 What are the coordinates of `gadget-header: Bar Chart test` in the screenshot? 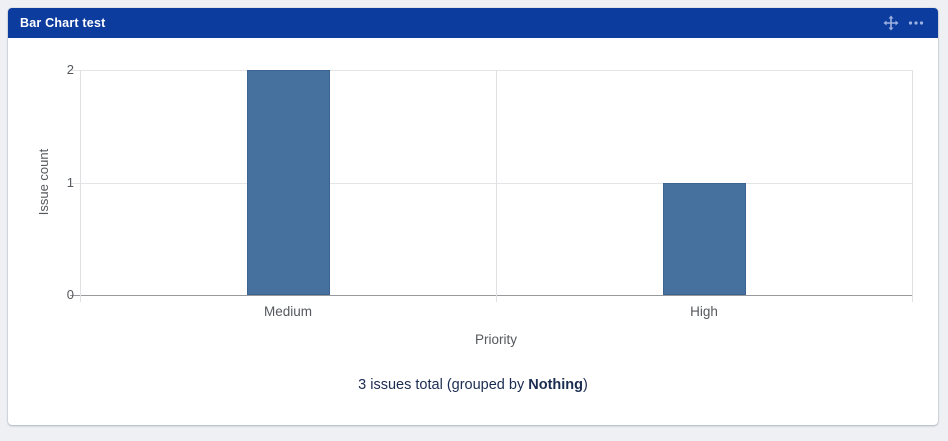 It's located at (473, 23).